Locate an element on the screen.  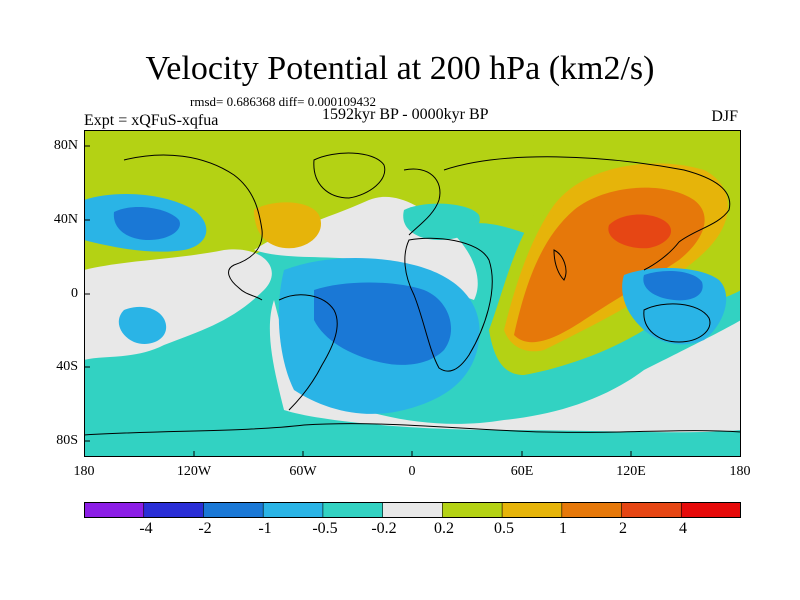
lon-label-120e: 120E is located at coordinates (631, 471).